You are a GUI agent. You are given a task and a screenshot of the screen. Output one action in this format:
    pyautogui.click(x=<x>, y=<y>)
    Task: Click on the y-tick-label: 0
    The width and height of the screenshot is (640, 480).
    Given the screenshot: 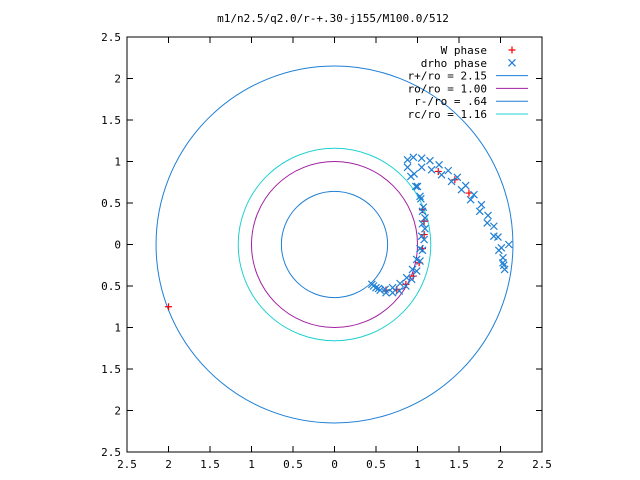 What is the action you would take?
    pyautogui.click(x=117, y=245)
    